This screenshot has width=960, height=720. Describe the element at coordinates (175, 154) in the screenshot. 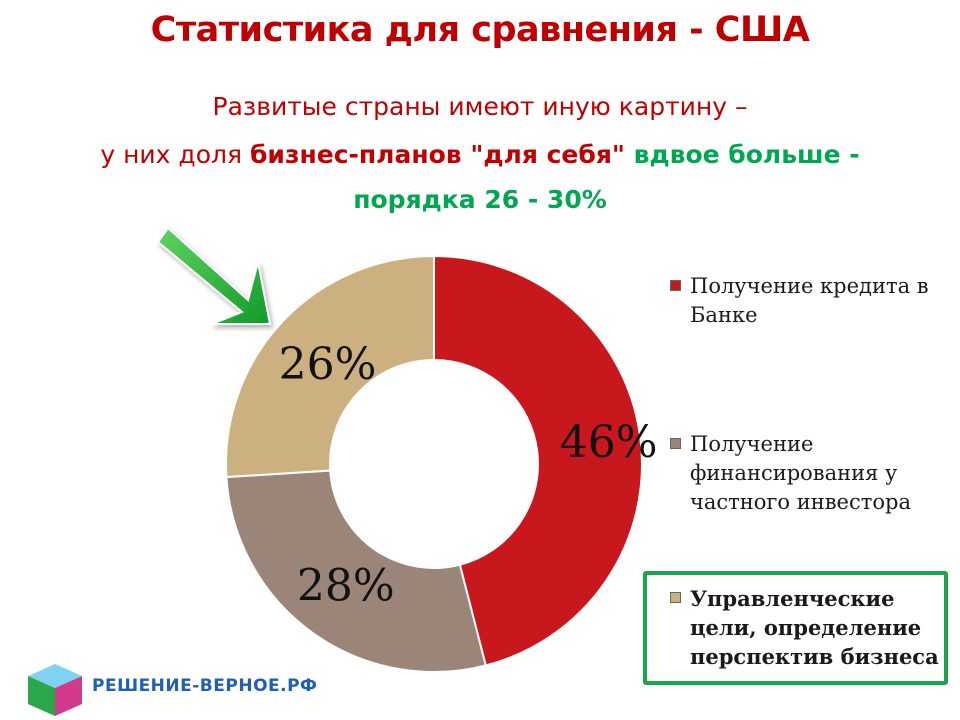

I see `subtitle-line-2-prefix: у них доля` at that location.